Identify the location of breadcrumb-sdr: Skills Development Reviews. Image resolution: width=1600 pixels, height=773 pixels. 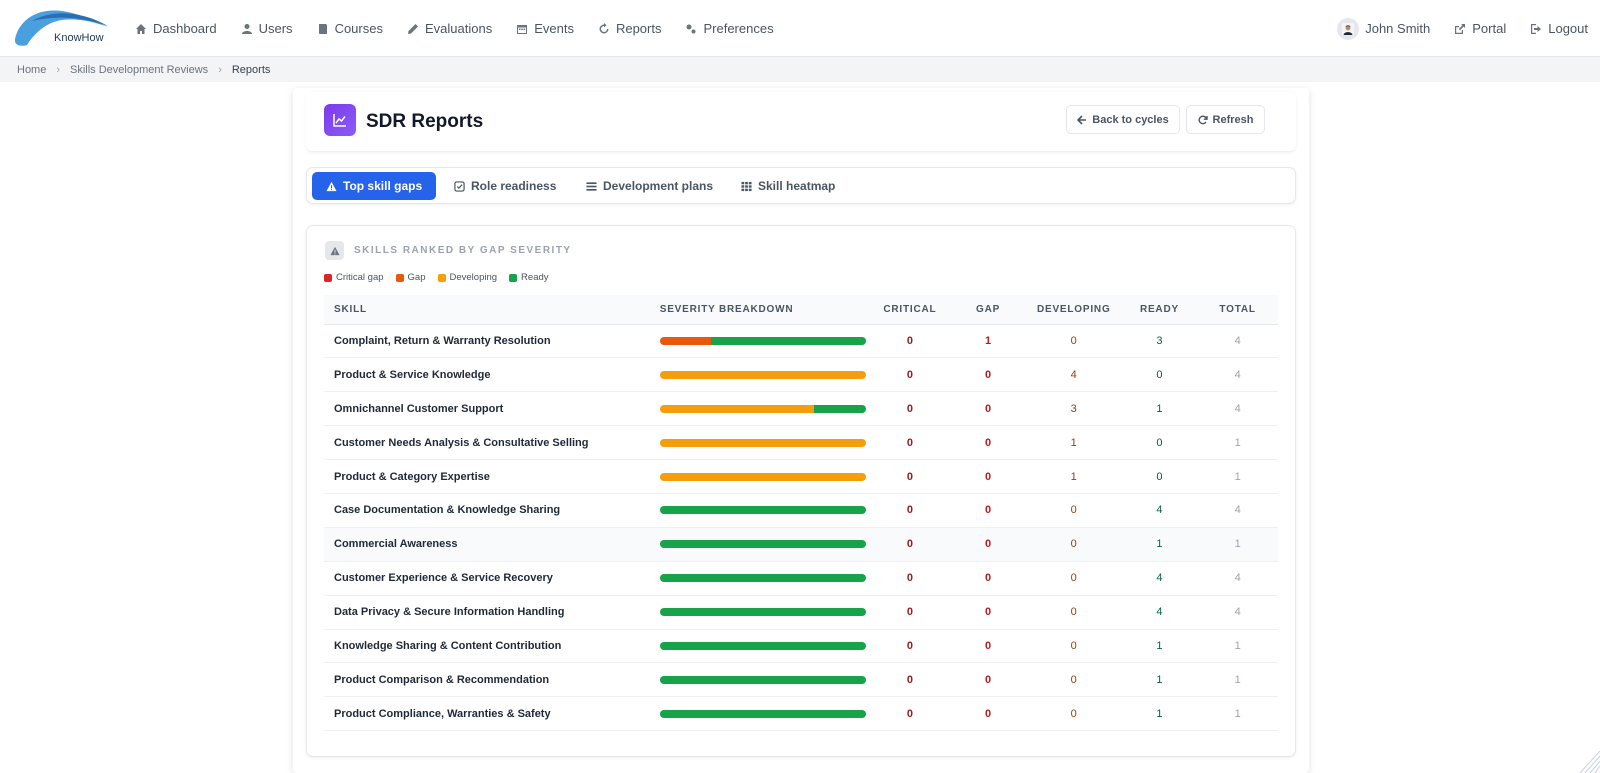
(139, 69).